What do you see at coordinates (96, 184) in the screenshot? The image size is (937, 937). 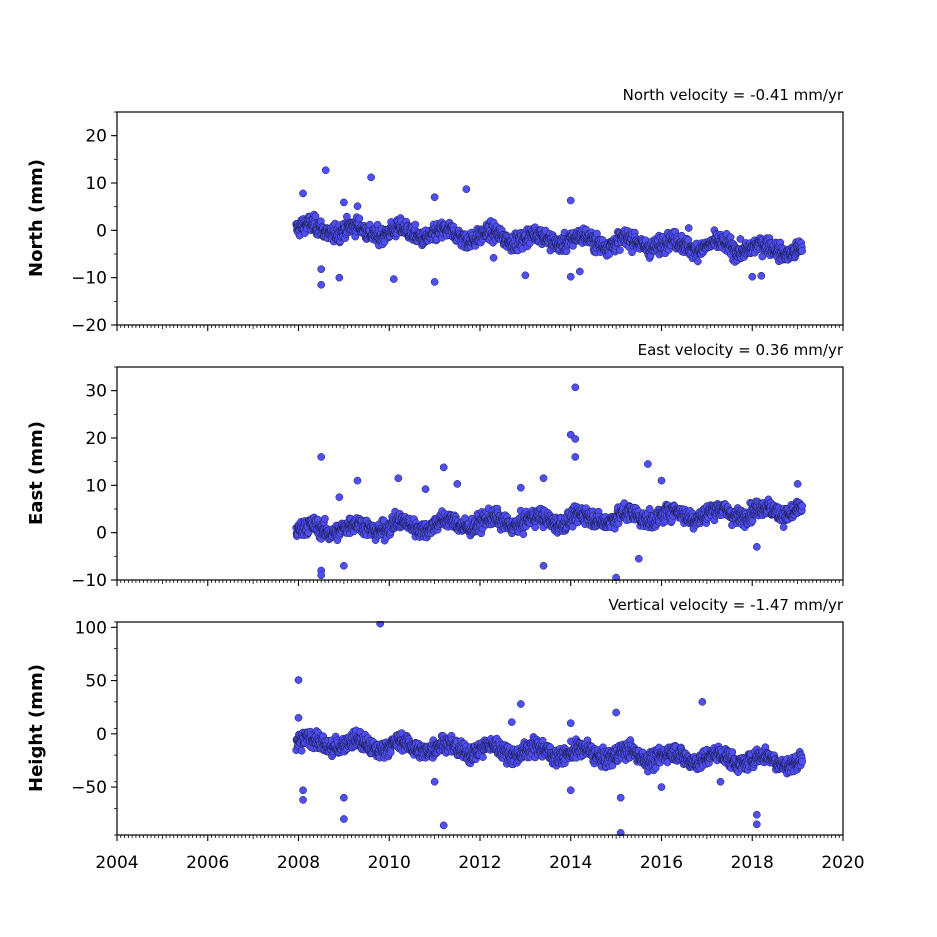 I see `north-y-tick-label: 10` at bounding box center [96, 184].